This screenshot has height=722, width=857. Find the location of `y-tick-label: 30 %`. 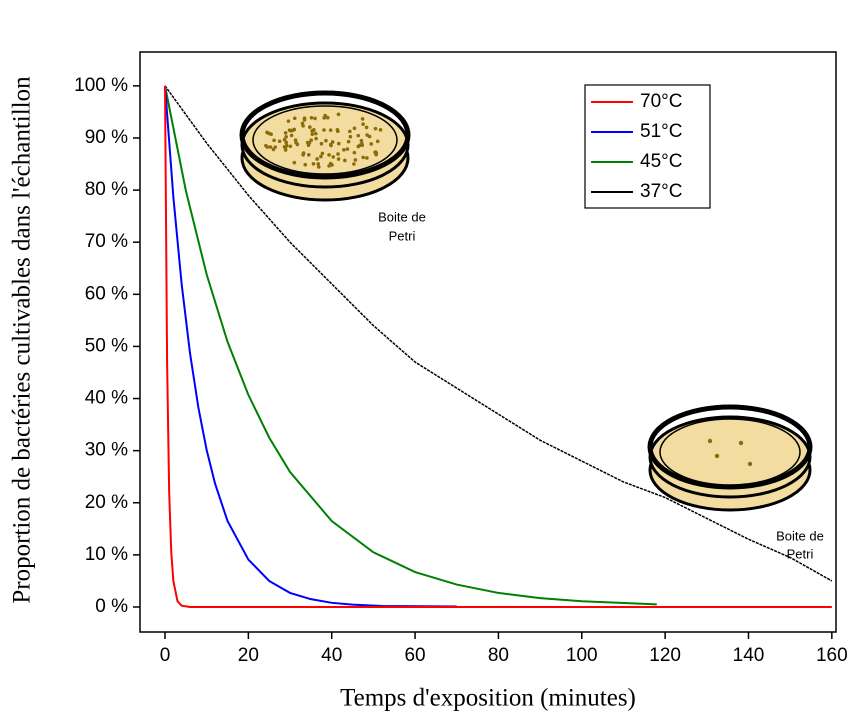

y-tick-label: 30 % is located at coordinates (106, 450).